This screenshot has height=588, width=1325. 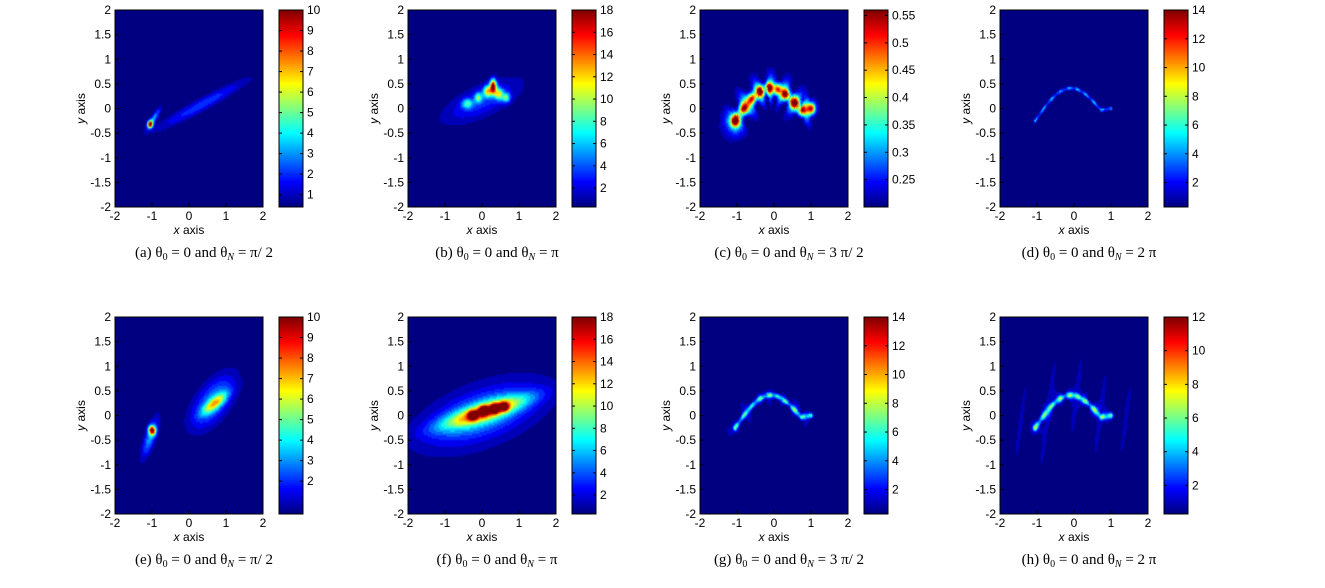 What do you see at coordinates (1195, 183) in the screenshot?
I see `colorbar-tick-label: 2` at bounding box center [1195, 183].